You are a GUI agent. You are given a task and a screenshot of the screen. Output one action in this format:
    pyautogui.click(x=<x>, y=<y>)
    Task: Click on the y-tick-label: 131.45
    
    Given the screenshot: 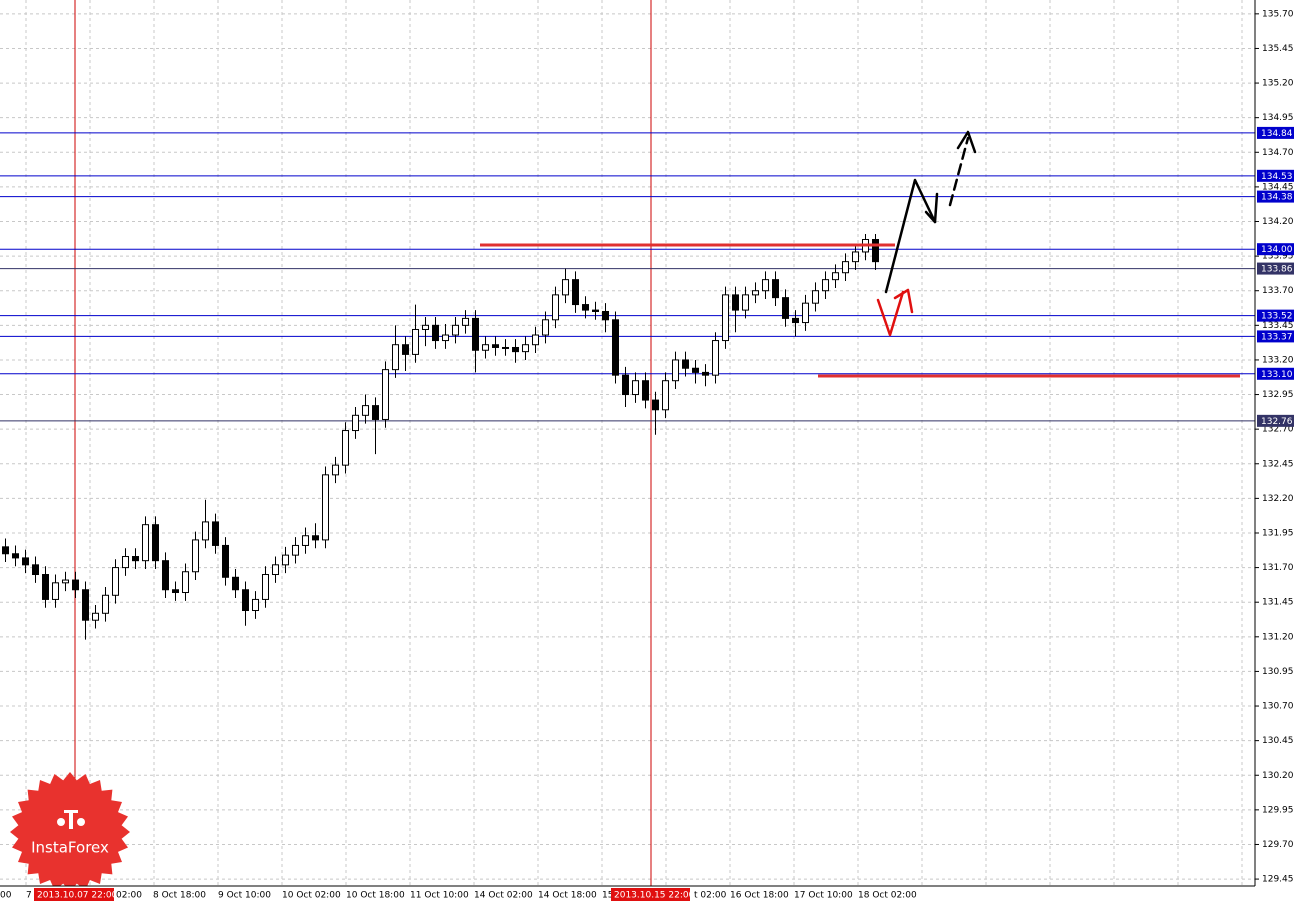 What is the action you would take?
    pyautogui.click(x=1278, y=603)
    